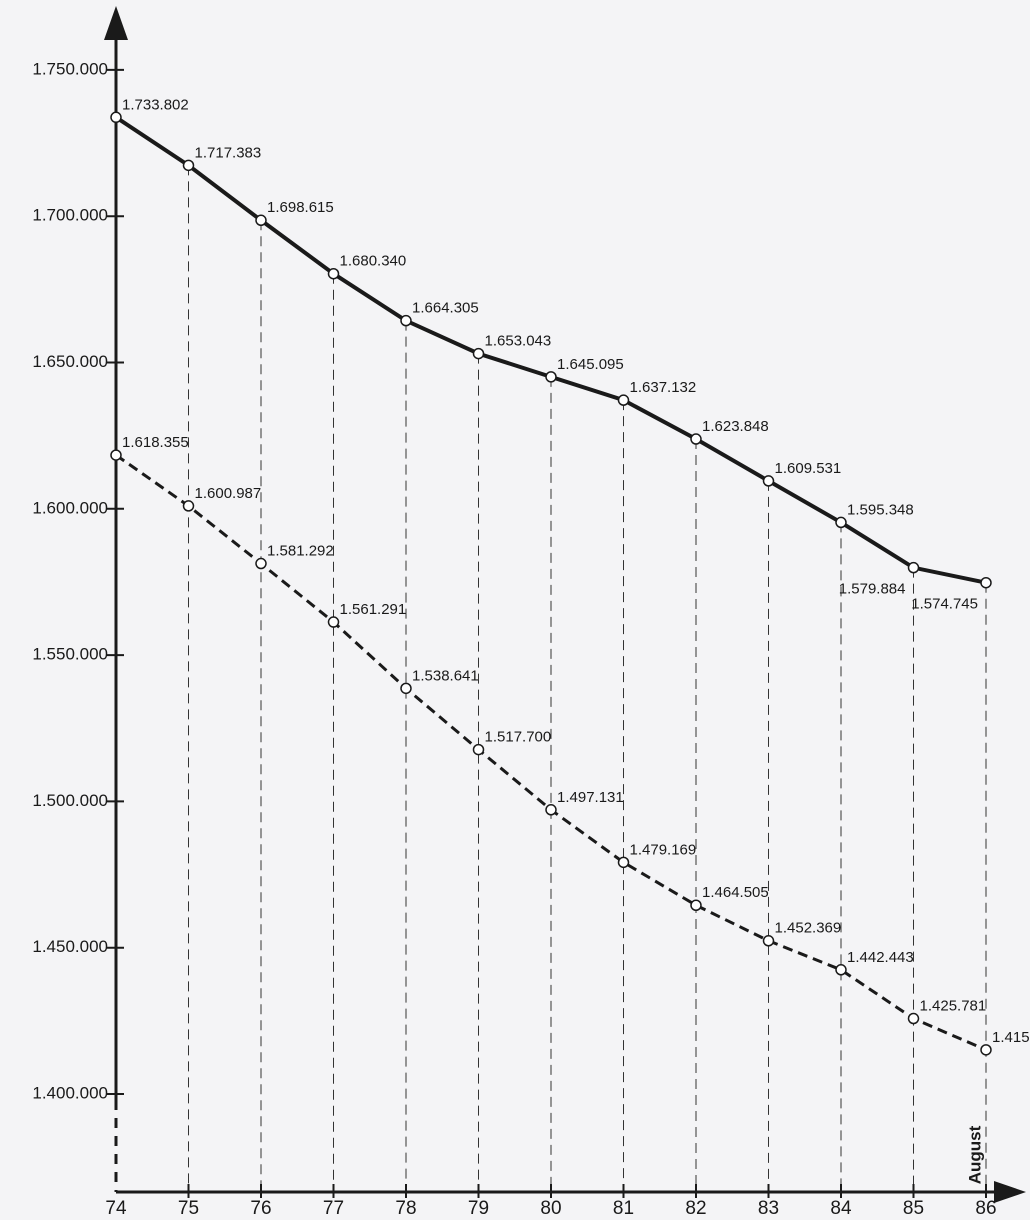 The image size is (1030, 1220). What do you see at coordinates (70, 215) in the screenshot?
I see `y-tick-label: 1.700.000` at bounding box center [70, 215].